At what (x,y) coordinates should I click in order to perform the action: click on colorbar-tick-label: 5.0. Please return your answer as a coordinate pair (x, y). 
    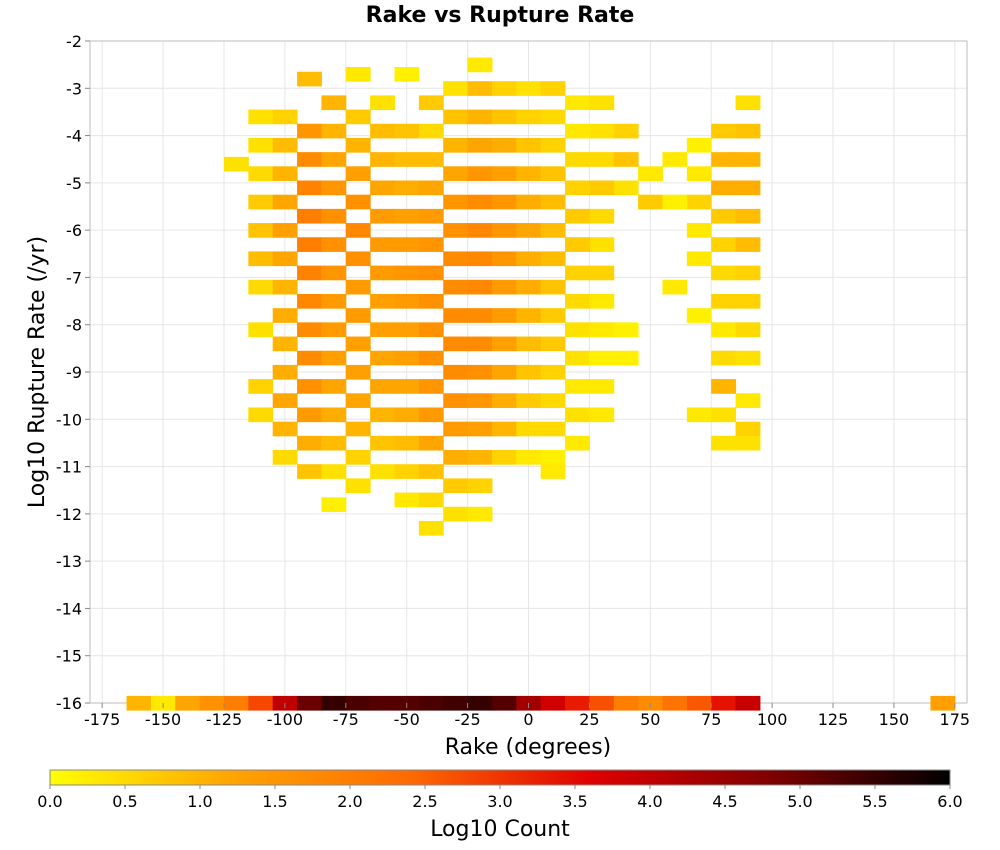
    Looking at the image, I should click on (799, 801).